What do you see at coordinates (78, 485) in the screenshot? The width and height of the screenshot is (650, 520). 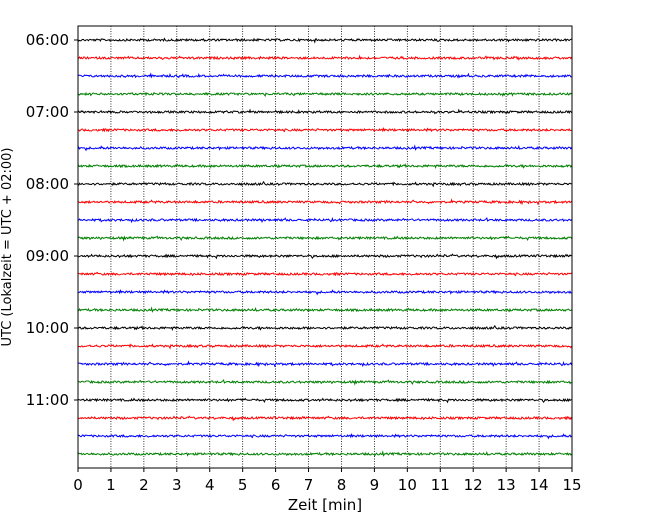 I see `x-tick-label: 0` at bounding box center [78, 485].